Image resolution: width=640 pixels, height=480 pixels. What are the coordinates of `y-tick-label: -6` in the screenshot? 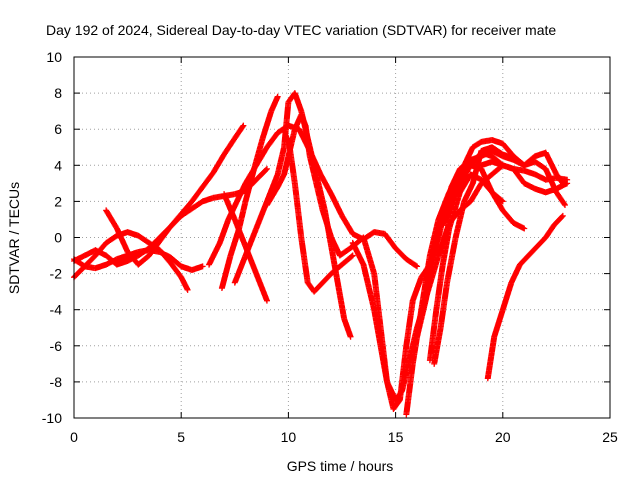 It's located at (56, 346).